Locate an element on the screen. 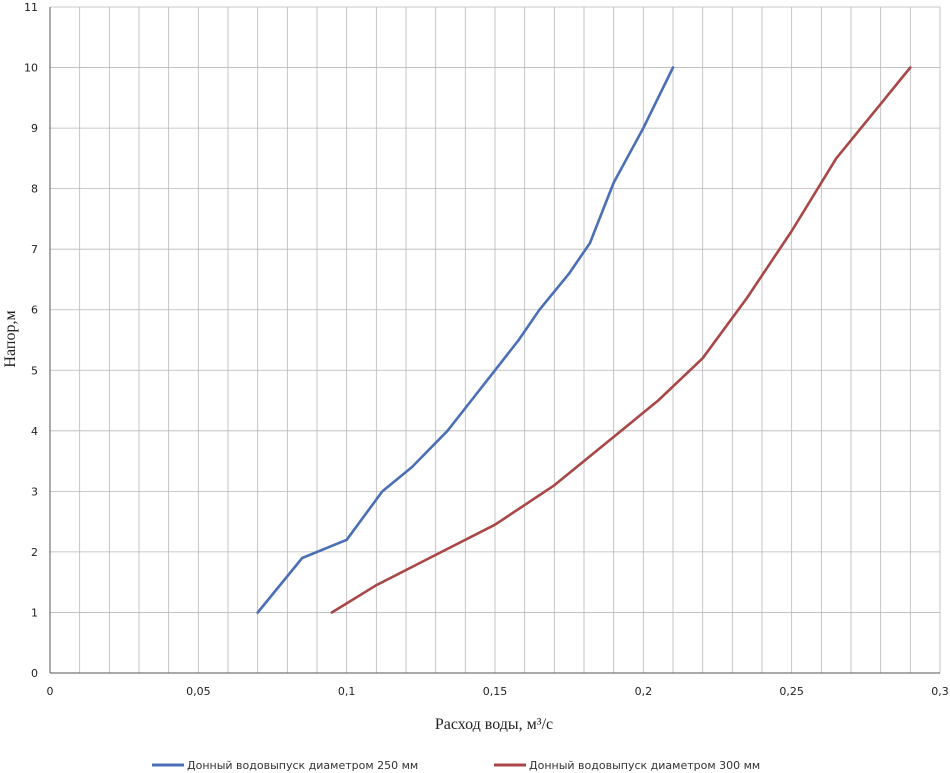  y-tick-label: 8 is located at coordinates (34, 189).